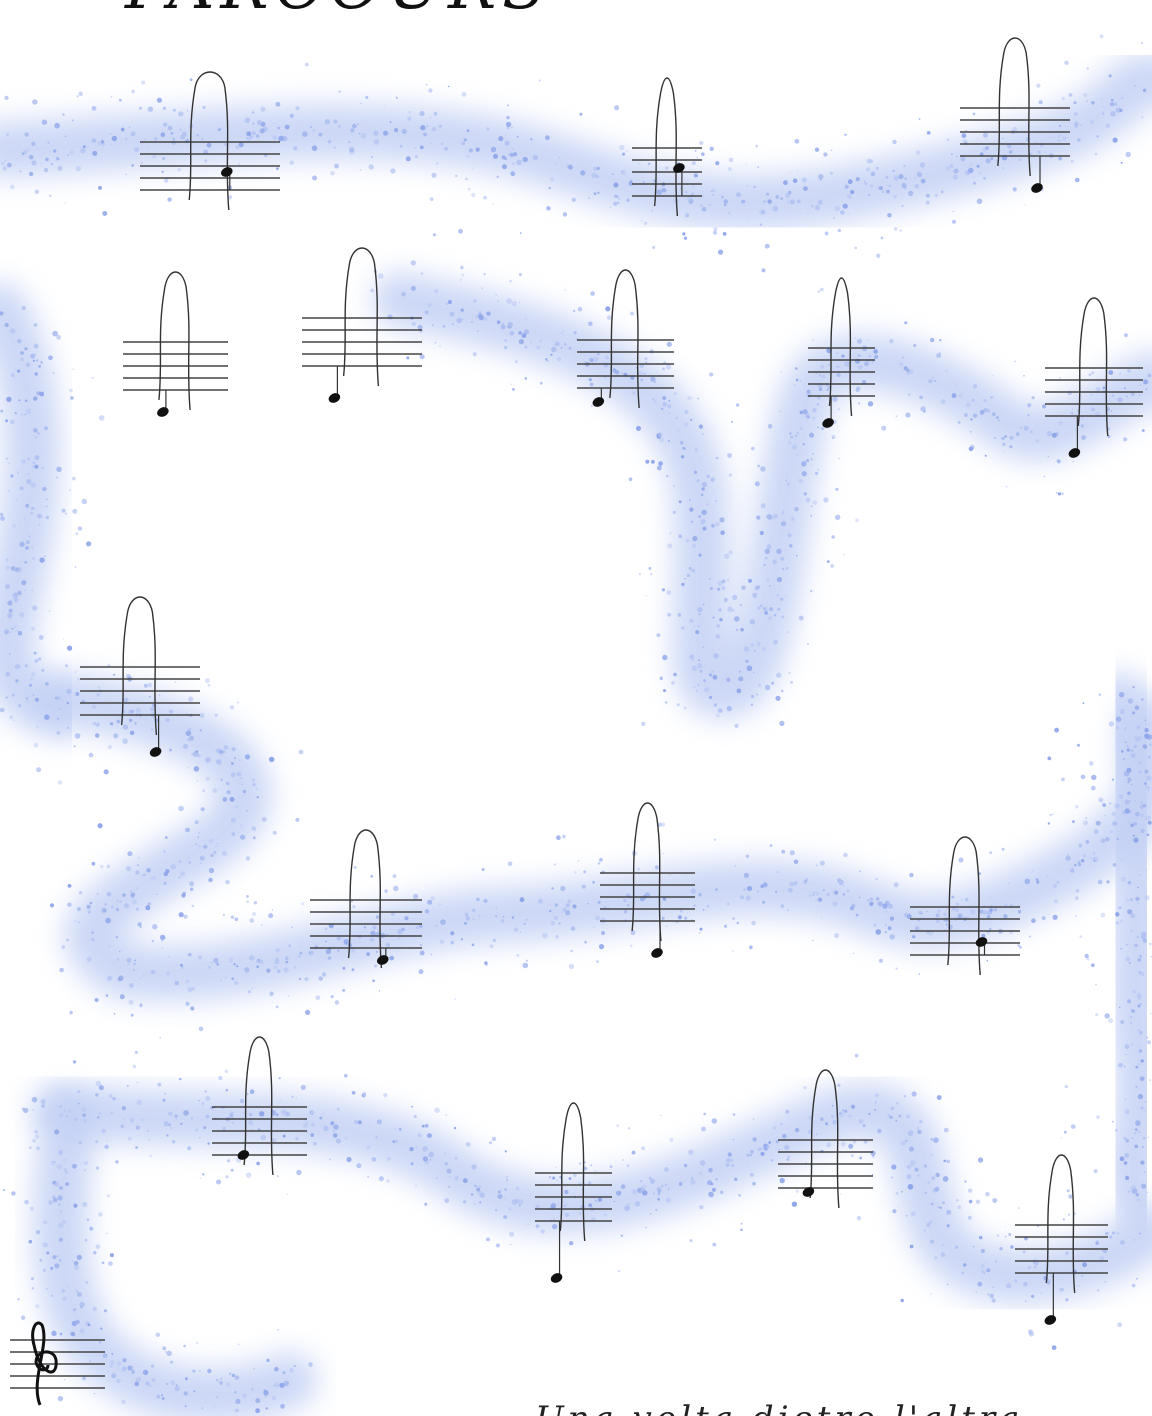 This screenshot has width=1152, height=1416. I want to click on staff, so click(1015, 115).